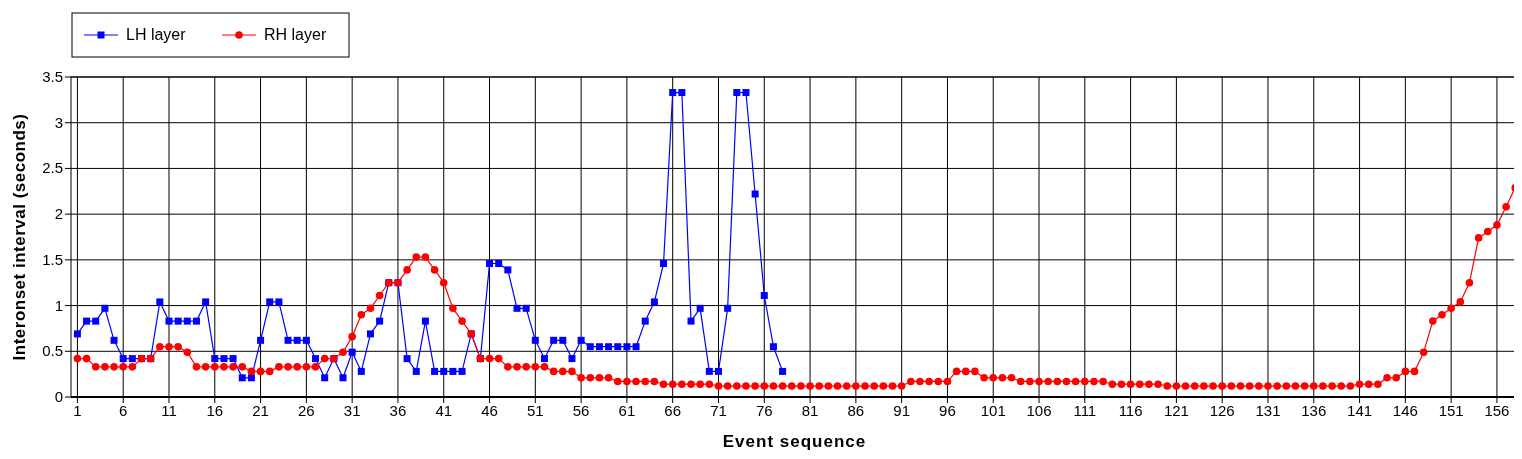 Image resolution: width=1522 pixels, height=459 pixels. Describe the element at coordinates (1039, 410) in the screenshot. I see `x-tick-label: 106` at that location.